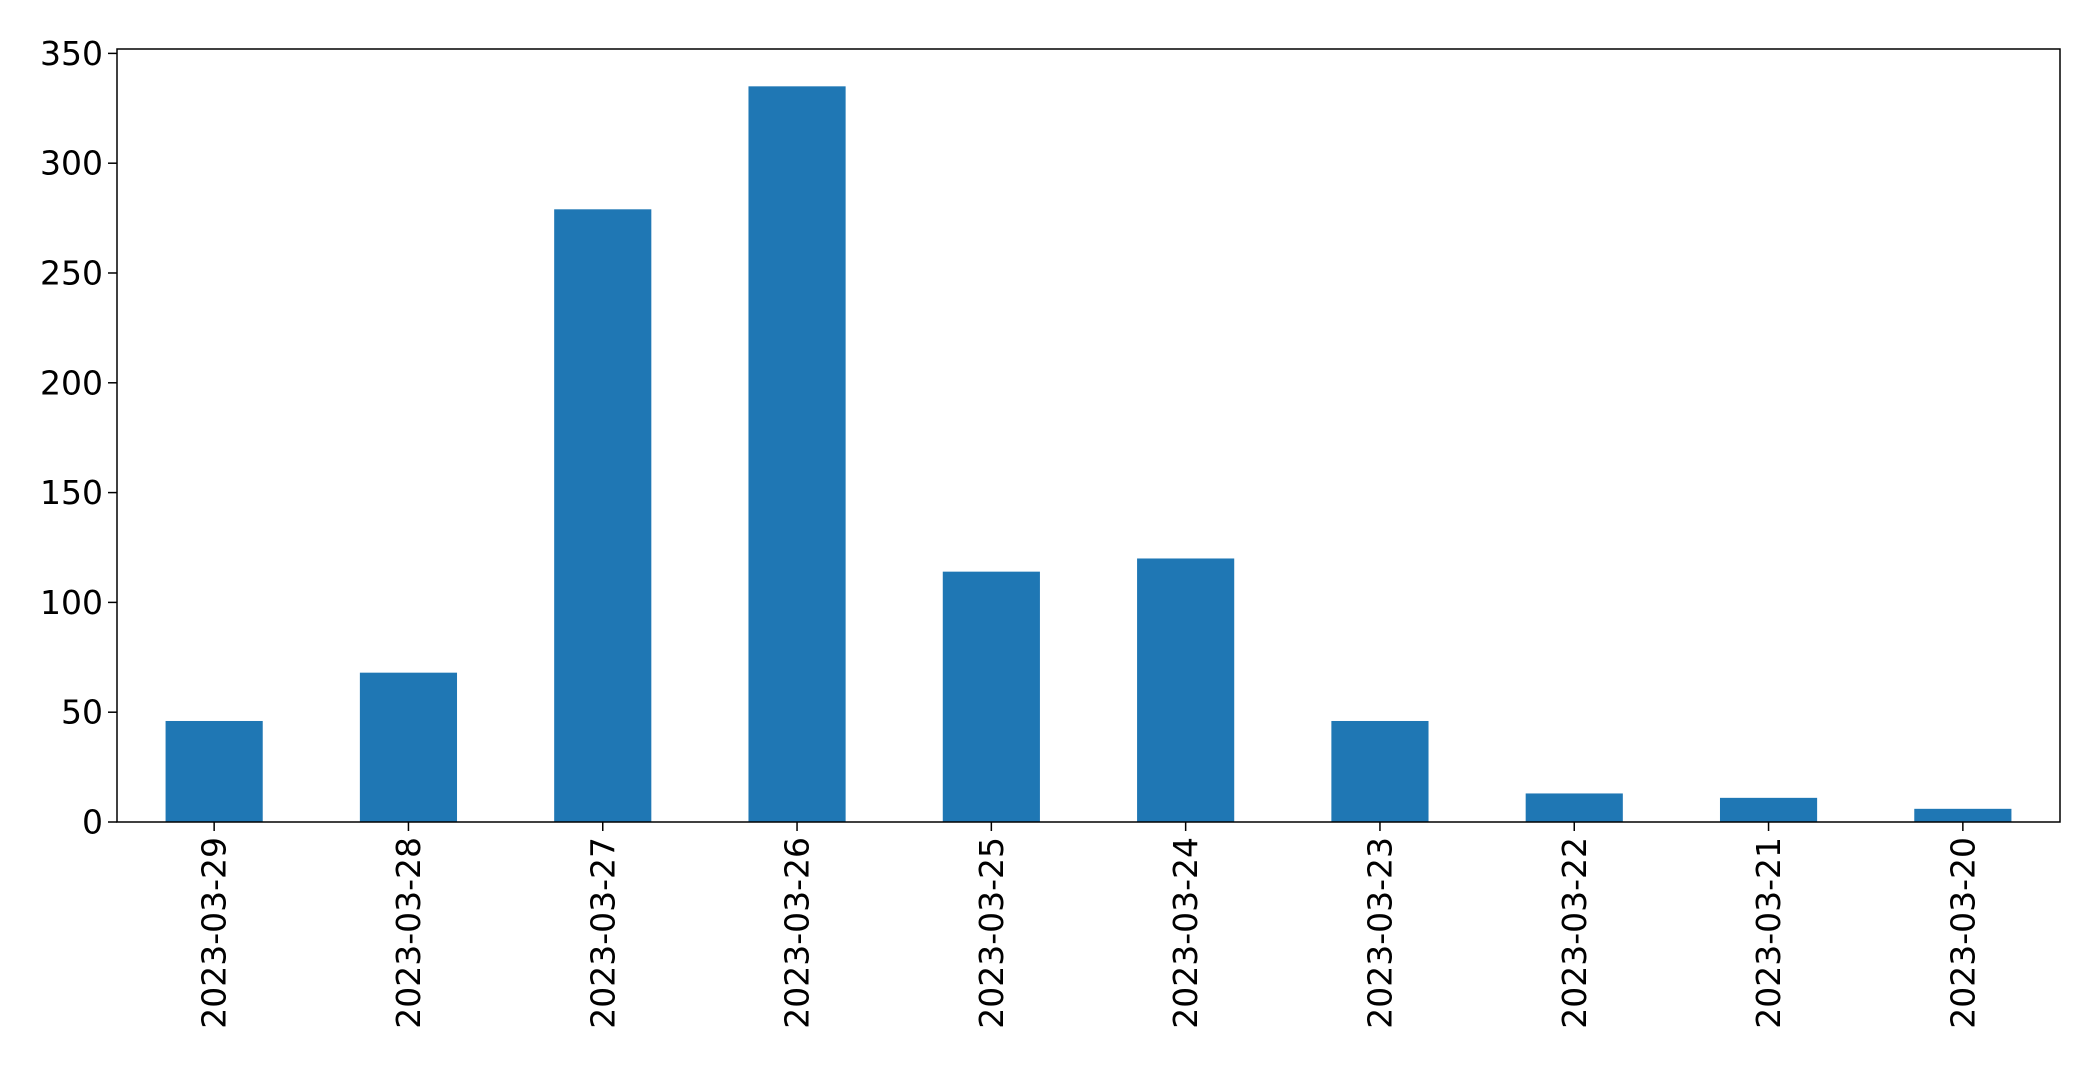 This screenshot has width=2093, height=1071. I want to click on y-tick-label: 250, so click(71, 272).